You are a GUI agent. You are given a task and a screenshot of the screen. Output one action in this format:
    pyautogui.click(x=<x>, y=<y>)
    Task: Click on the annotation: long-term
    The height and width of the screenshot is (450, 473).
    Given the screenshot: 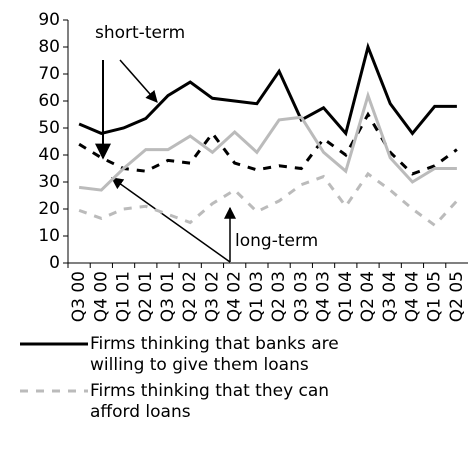 What is the action you would take?
    pyautogui.click(x=276, y=241)
    